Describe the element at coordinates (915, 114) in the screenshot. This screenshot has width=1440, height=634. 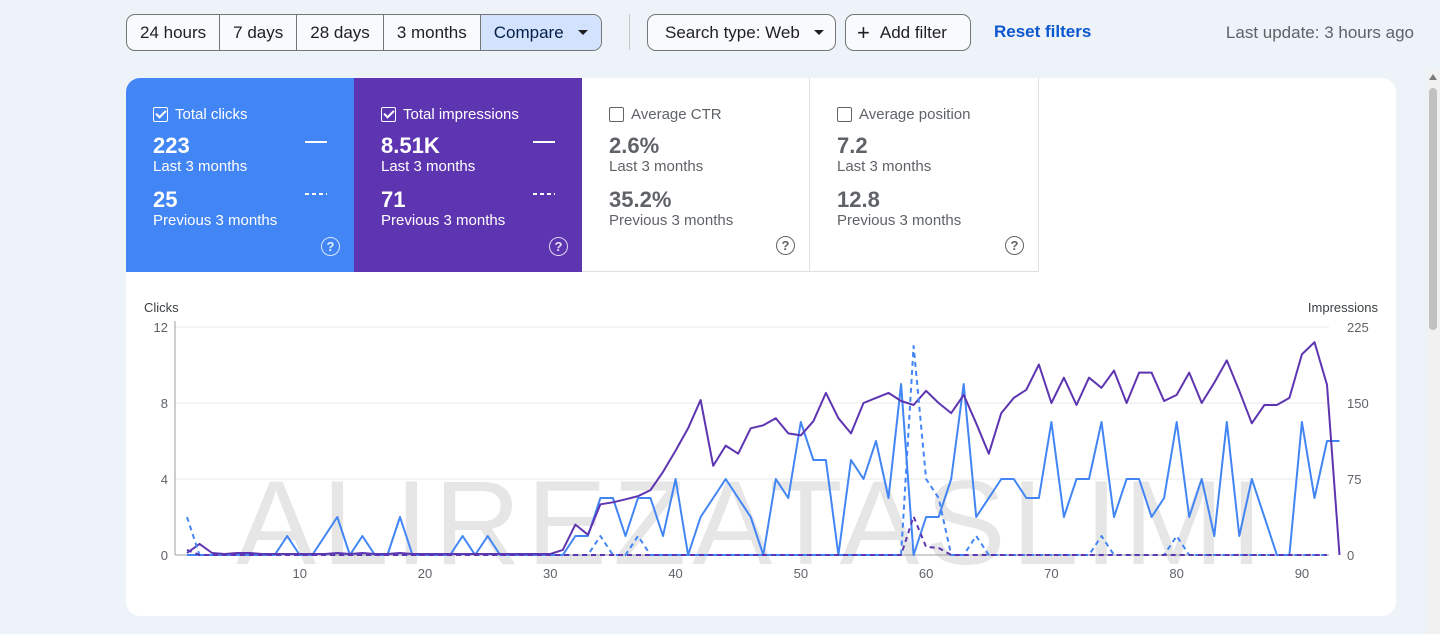
I see `metric-title: Average position` at that location.